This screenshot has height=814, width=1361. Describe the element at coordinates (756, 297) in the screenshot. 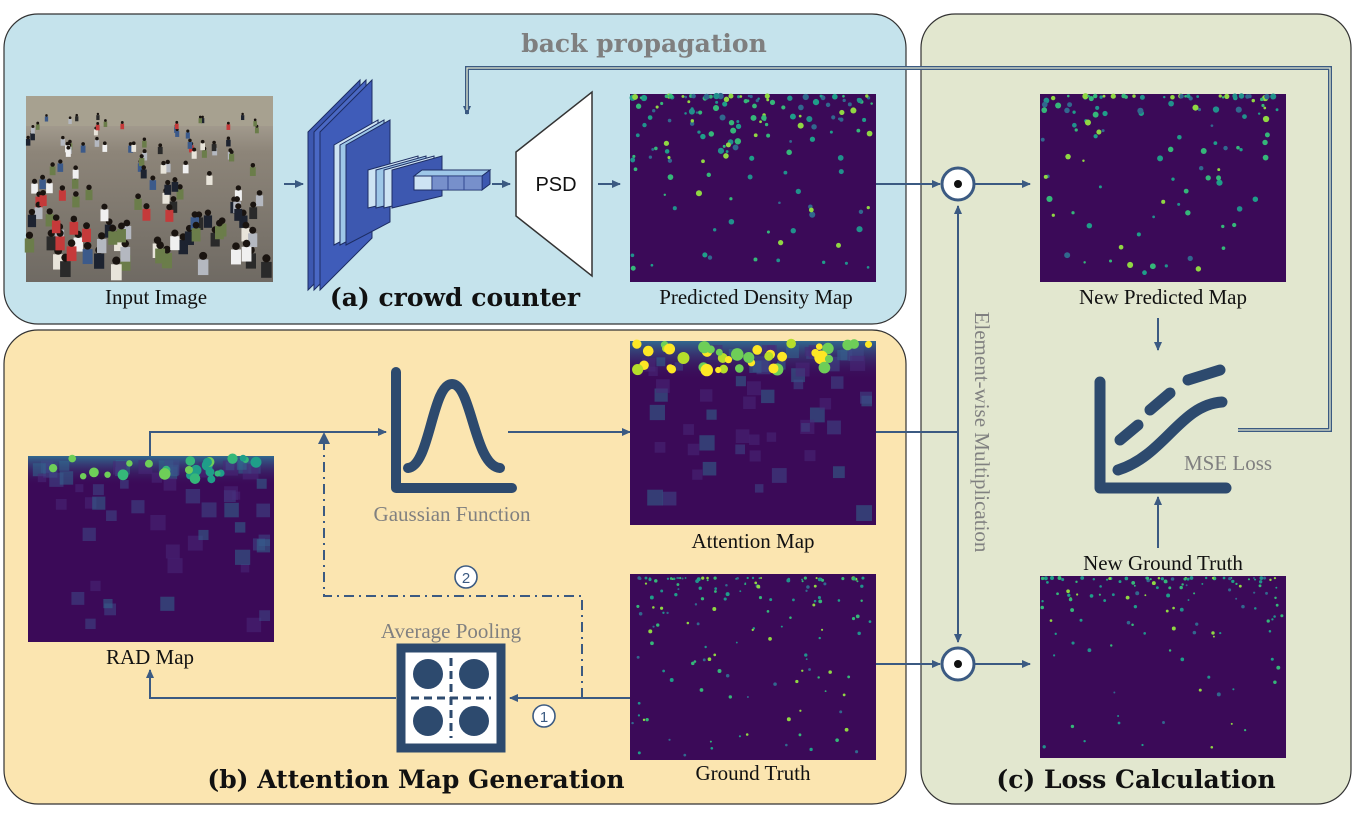

I see `predicted-density-map-label: Predicted Density Map` at that location.